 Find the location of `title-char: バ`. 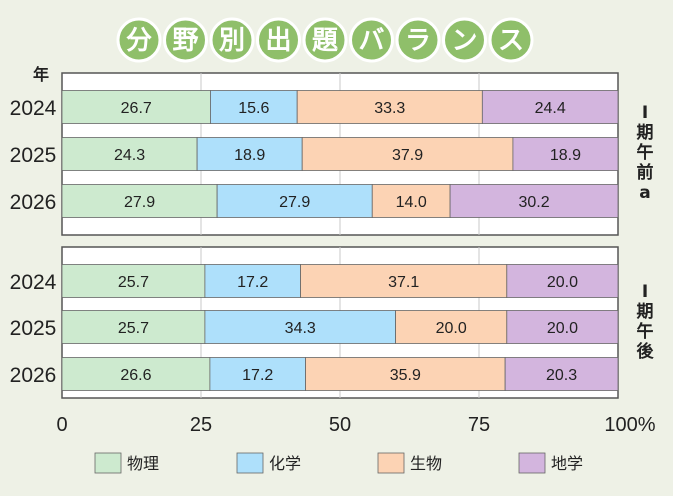

title-char: バ is located at coordinates (371, 41).